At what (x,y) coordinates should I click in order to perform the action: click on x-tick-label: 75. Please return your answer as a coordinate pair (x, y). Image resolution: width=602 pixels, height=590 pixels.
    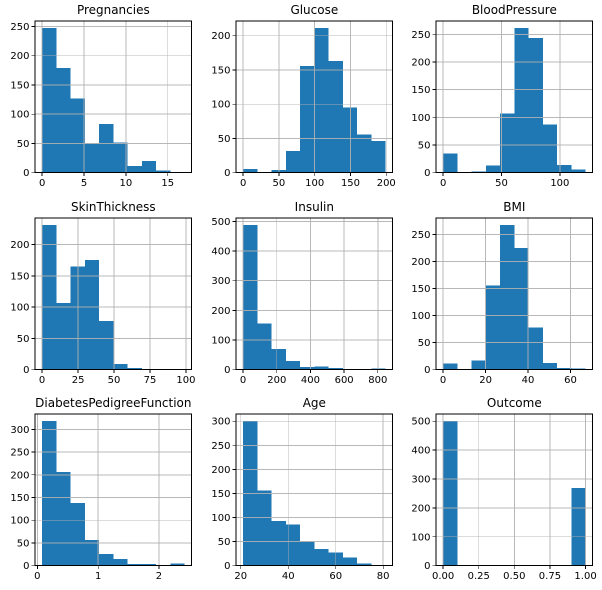
    Looking at the image, I should click on (150, 380).